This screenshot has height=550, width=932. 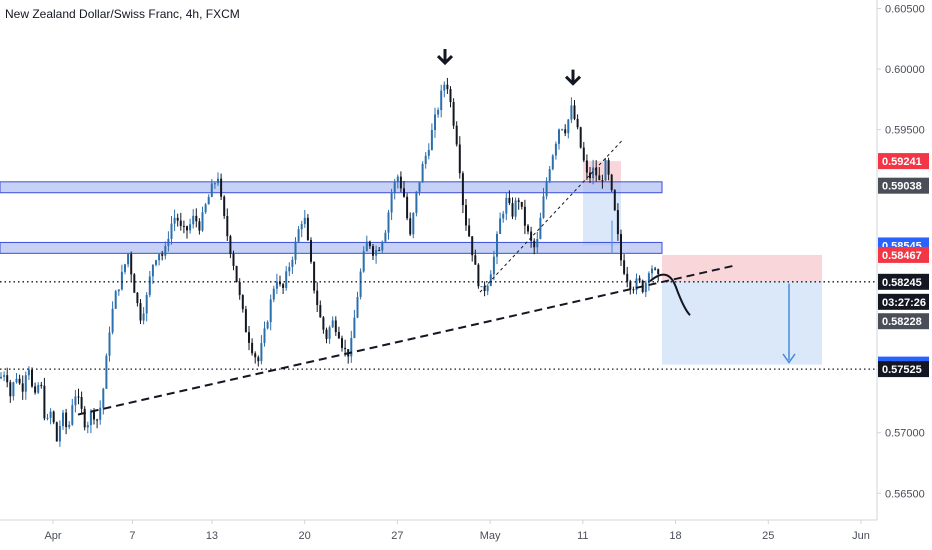 What do you see at coordinates (902, 256) in the screenshot?
I see `price-label: 0.58467` at bounding box center [902, 256].